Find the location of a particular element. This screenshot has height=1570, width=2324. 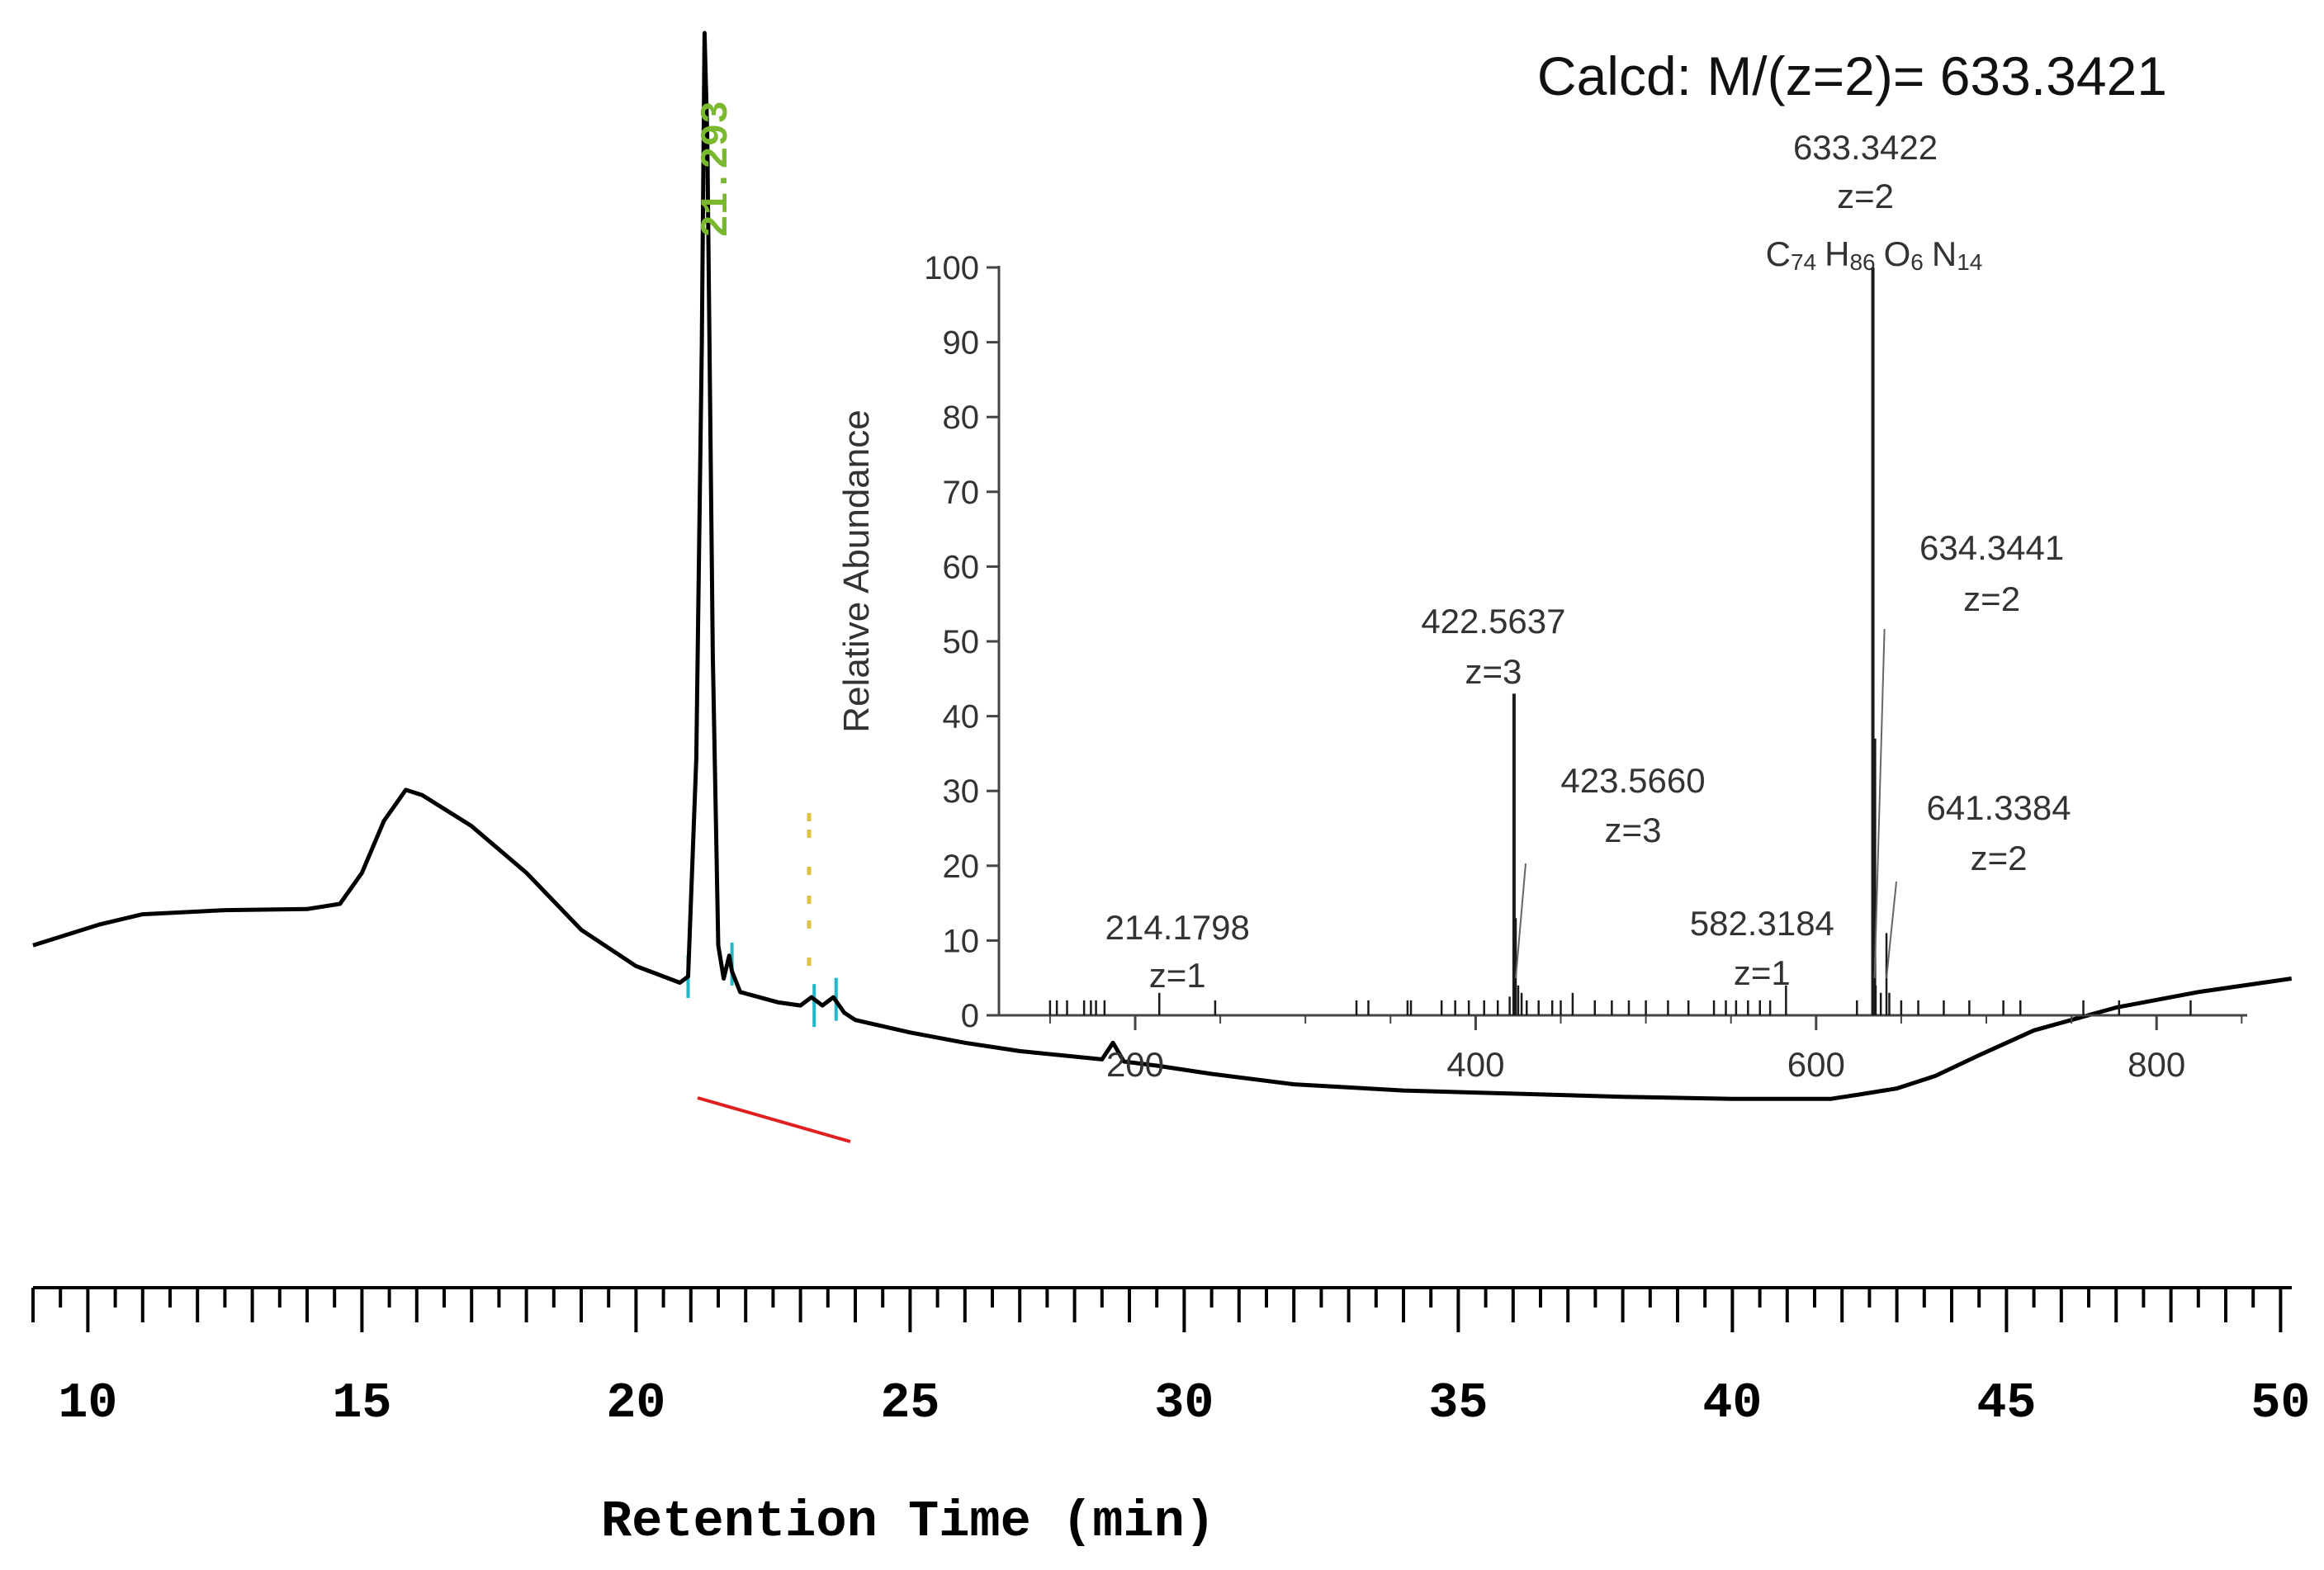

baseline-fit is located at coordinates (774, 1119).